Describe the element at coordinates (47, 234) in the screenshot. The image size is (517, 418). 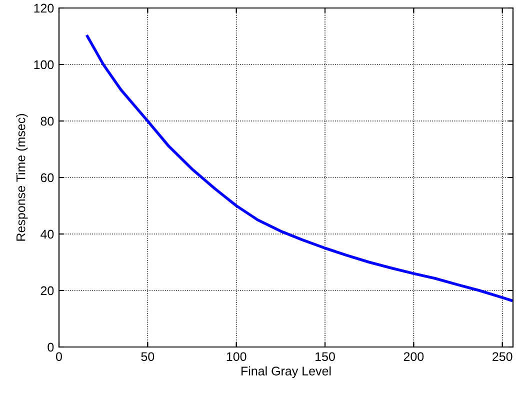
I see `y-tick-label: 40` at that location.